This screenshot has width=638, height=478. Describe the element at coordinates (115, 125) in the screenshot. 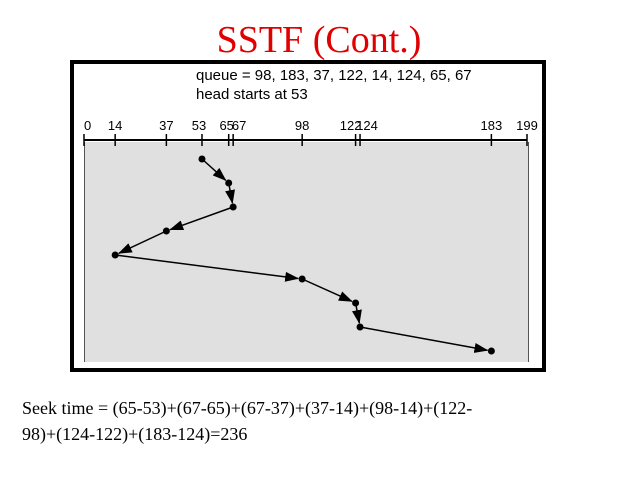

I see `tick-label: 14` at that location.